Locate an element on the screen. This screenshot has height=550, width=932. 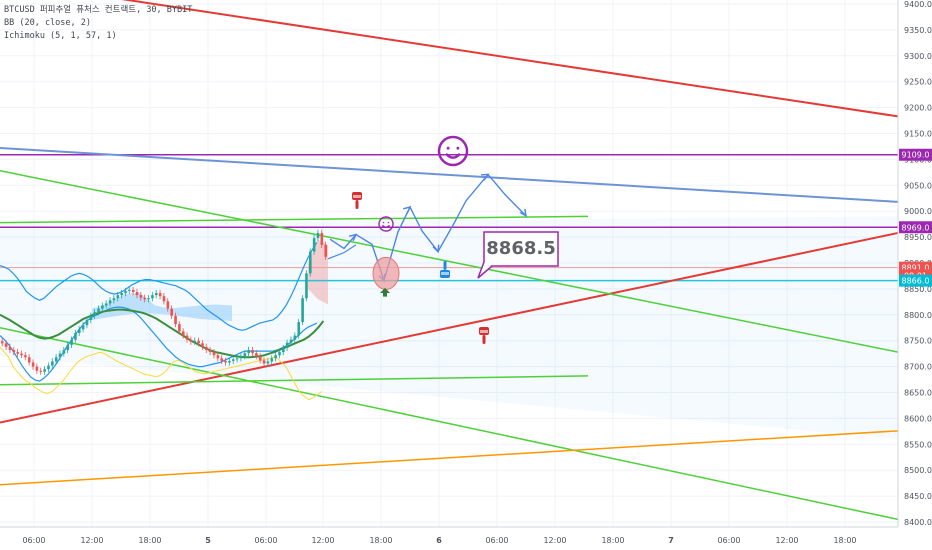
smiley-small-icon-mouth is located at coordinates (386, 226).